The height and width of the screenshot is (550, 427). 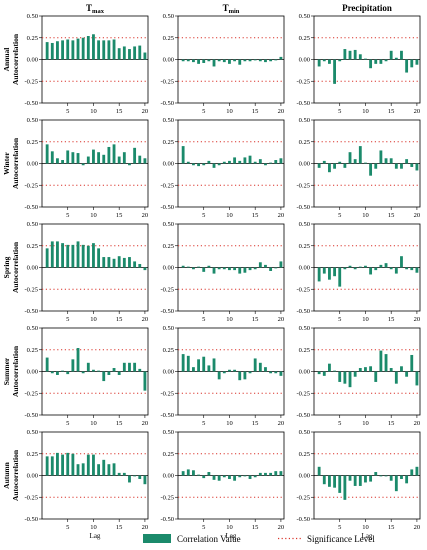 I want to click on row-label-summer: Summer, so click(x=6, y=371).